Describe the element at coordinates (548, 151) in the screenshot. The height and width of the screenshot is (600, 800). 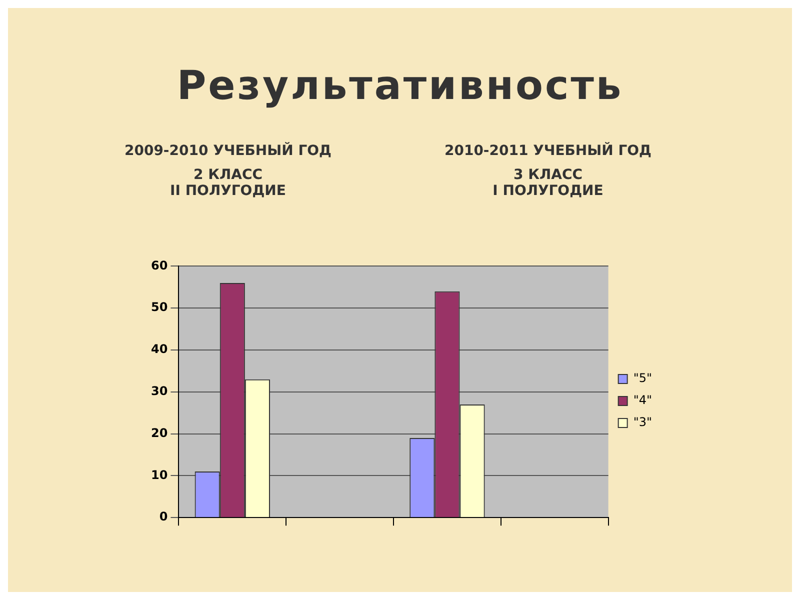
I see `text: 2010-2011 УЧЕБНЫЙ ГОД` at that location.